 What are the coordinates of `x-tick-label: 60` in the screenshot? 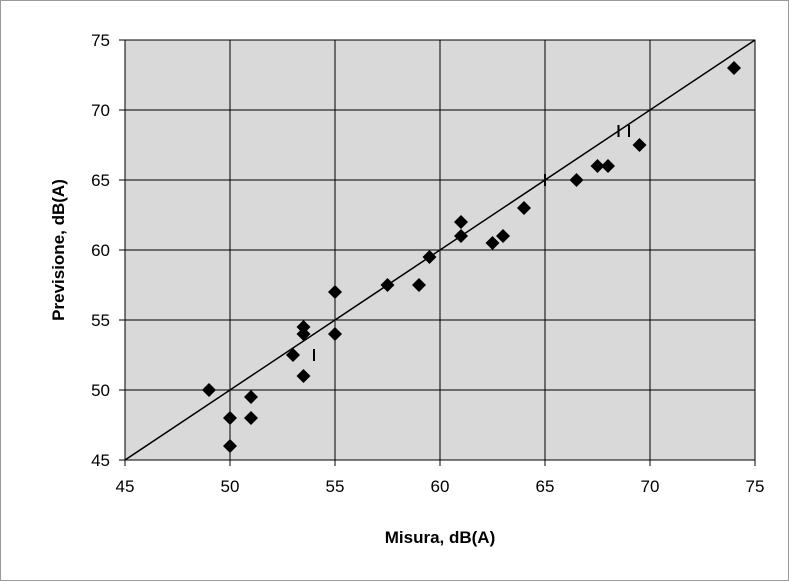 It's located at (440, 486).